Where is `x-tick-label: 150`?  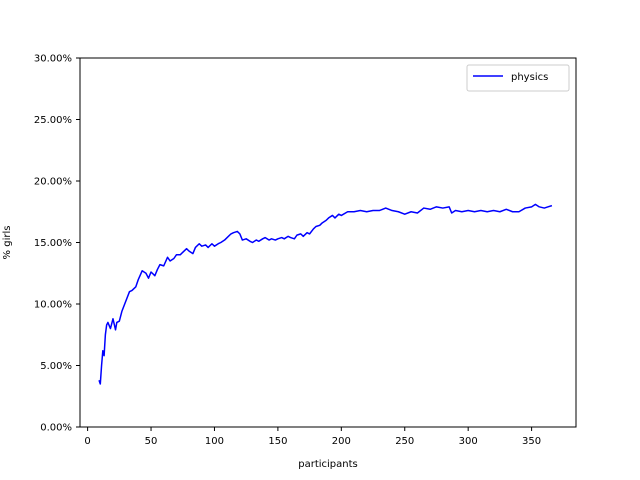
x-tick-label: 150 is located at coordinates (277, 441).